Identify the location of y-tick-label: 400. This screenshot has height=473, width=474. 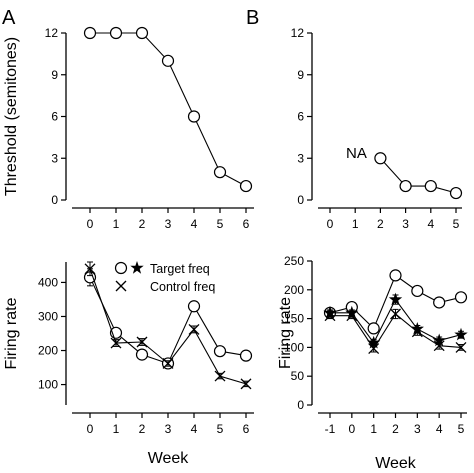
(48, 282).